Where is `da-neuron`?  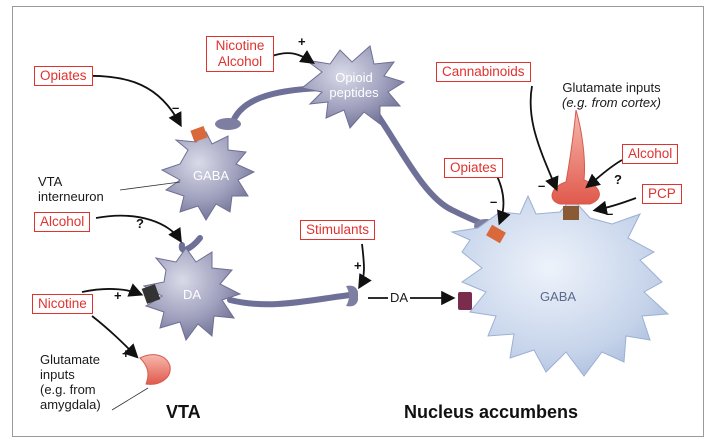
da-neuron is located at coordinates (192, 294).